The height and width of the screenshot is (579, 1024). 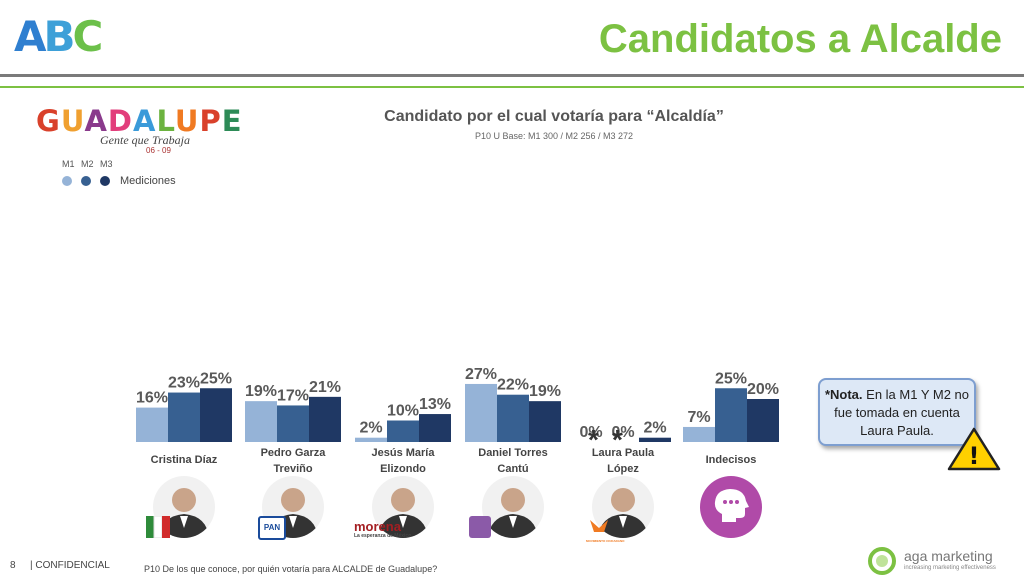 What do you see at coordinates (512, 87) in the screenshot?
I see `header-divider-green` at bounding box center [512, 87].